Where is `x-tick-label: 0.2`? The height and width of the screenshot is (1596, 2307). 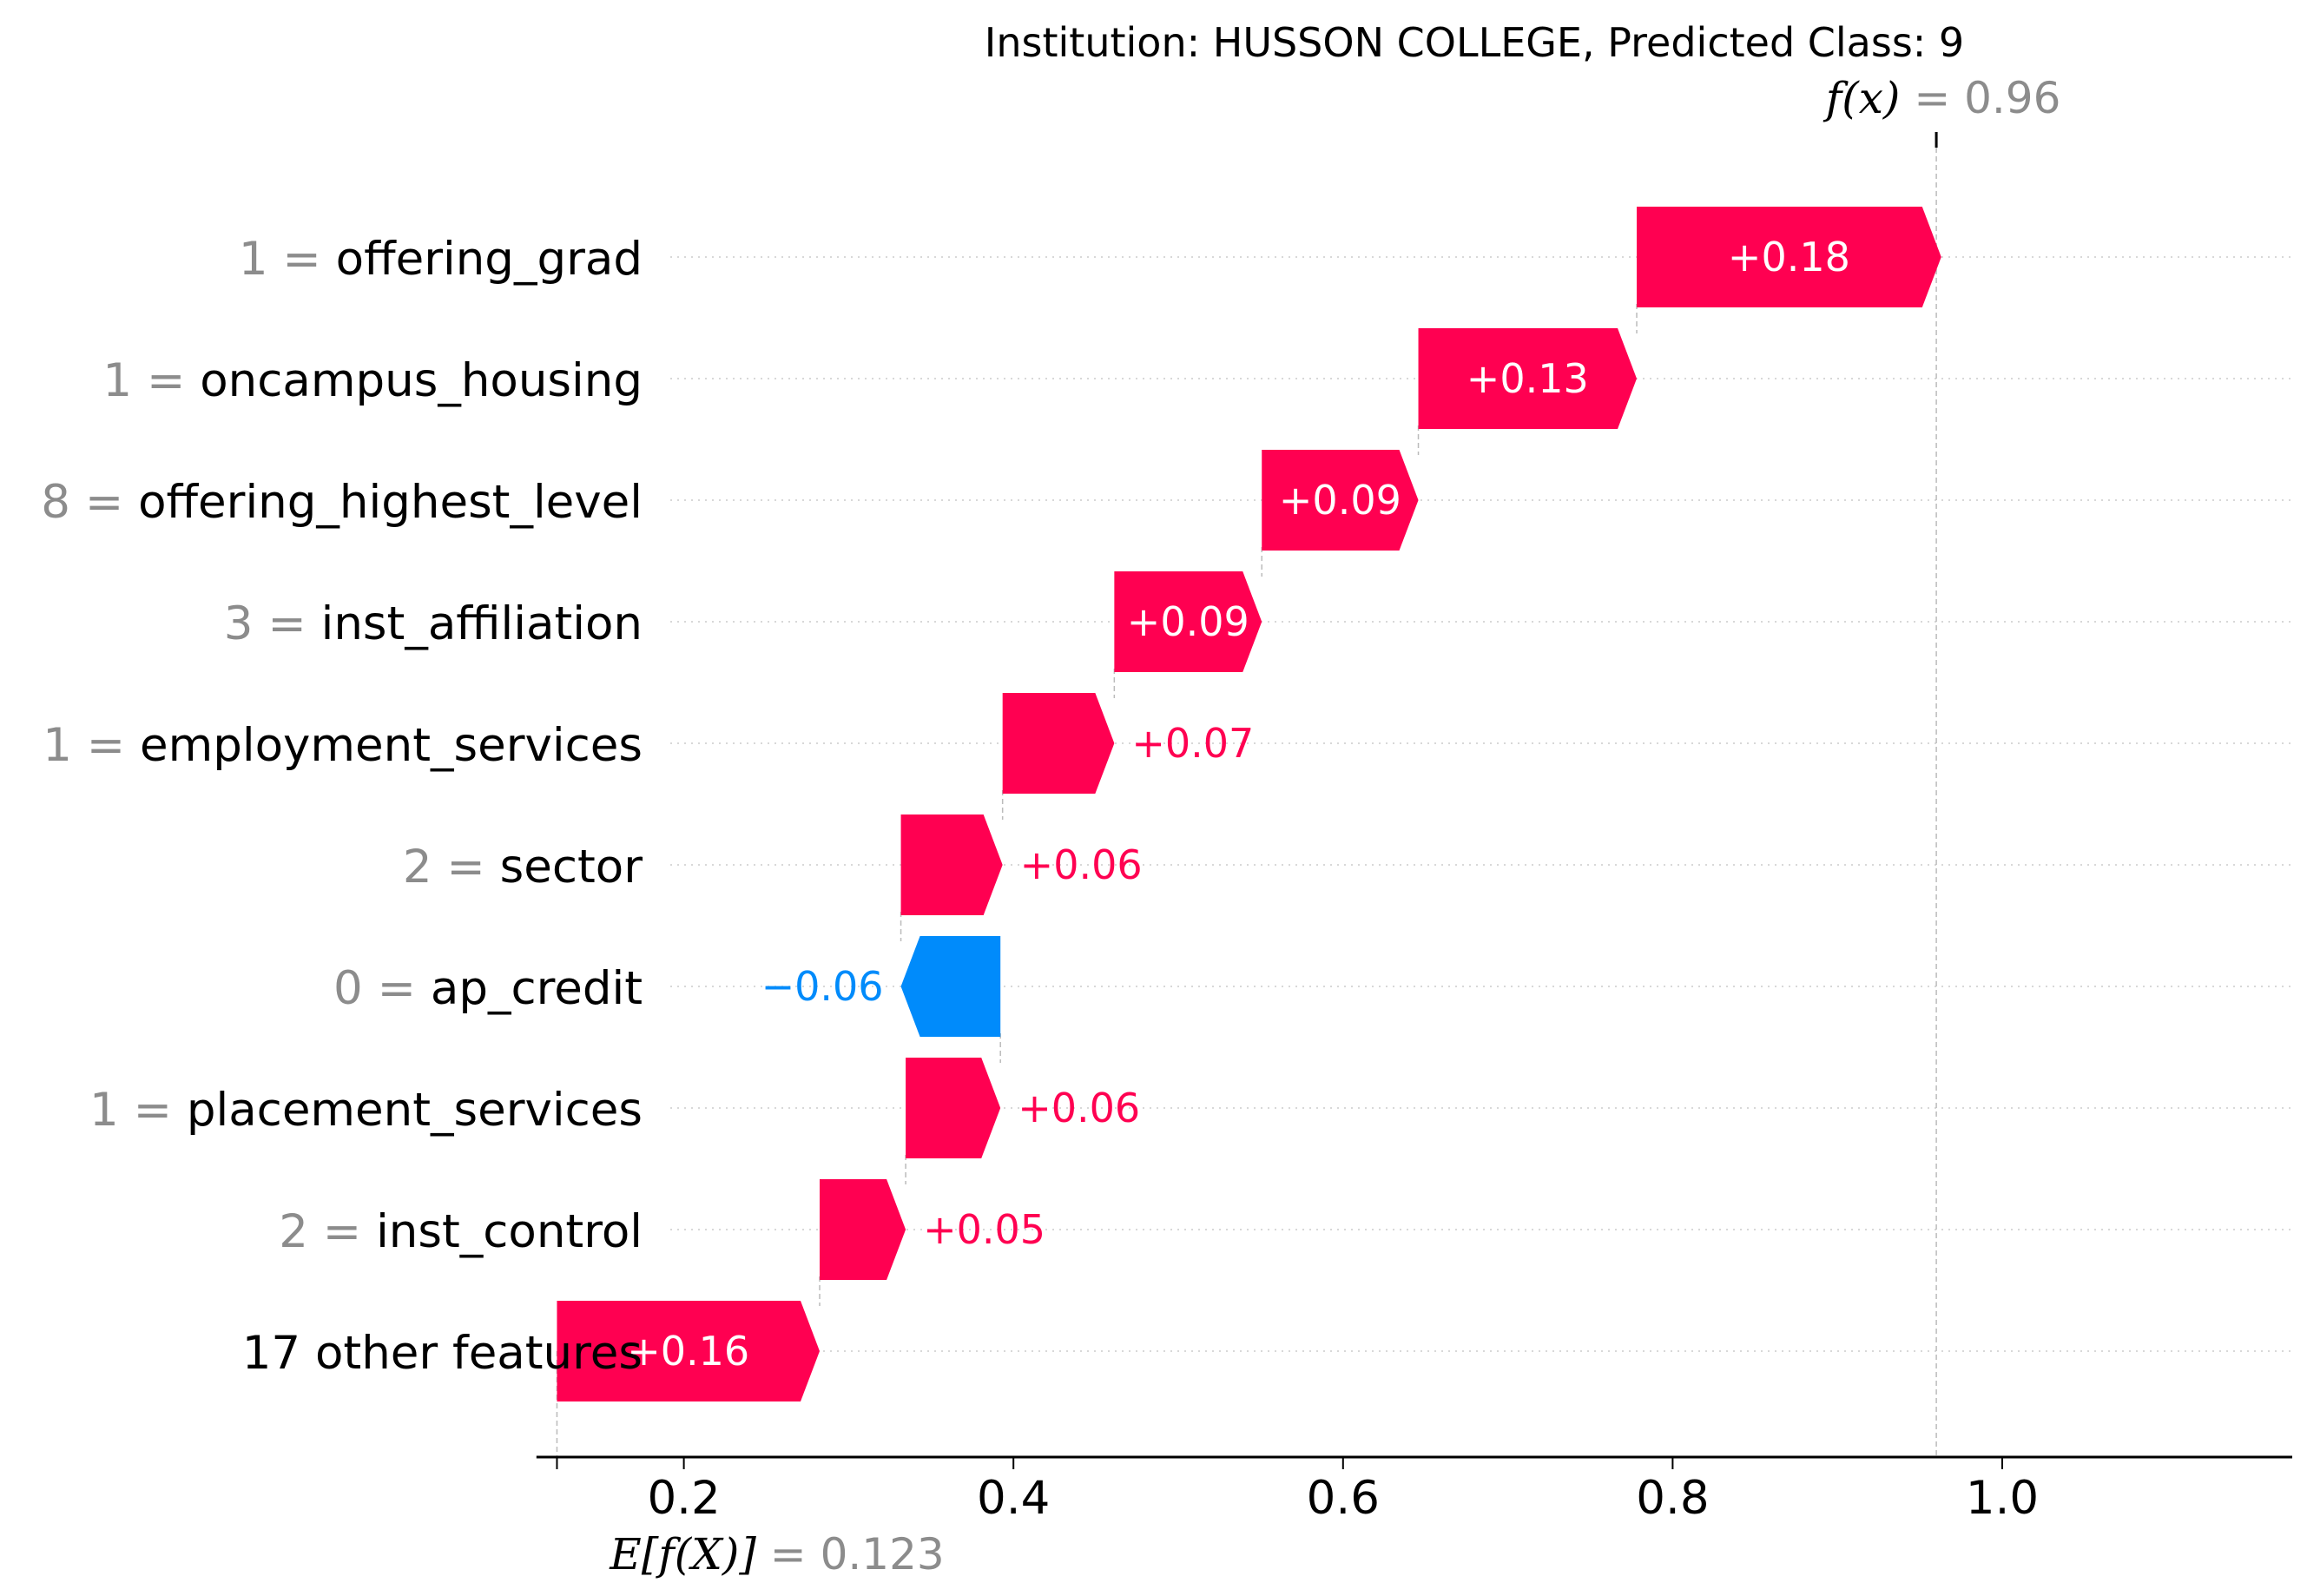 x-tick-label: 0.2 is located at coordinates (683, 1498).